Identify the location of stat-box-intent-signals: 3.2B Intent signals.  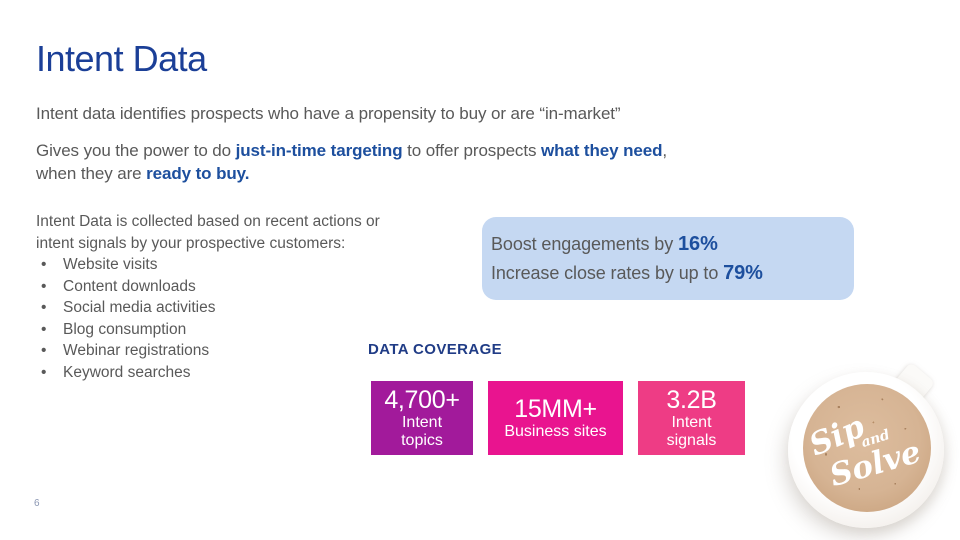
(691, 418).